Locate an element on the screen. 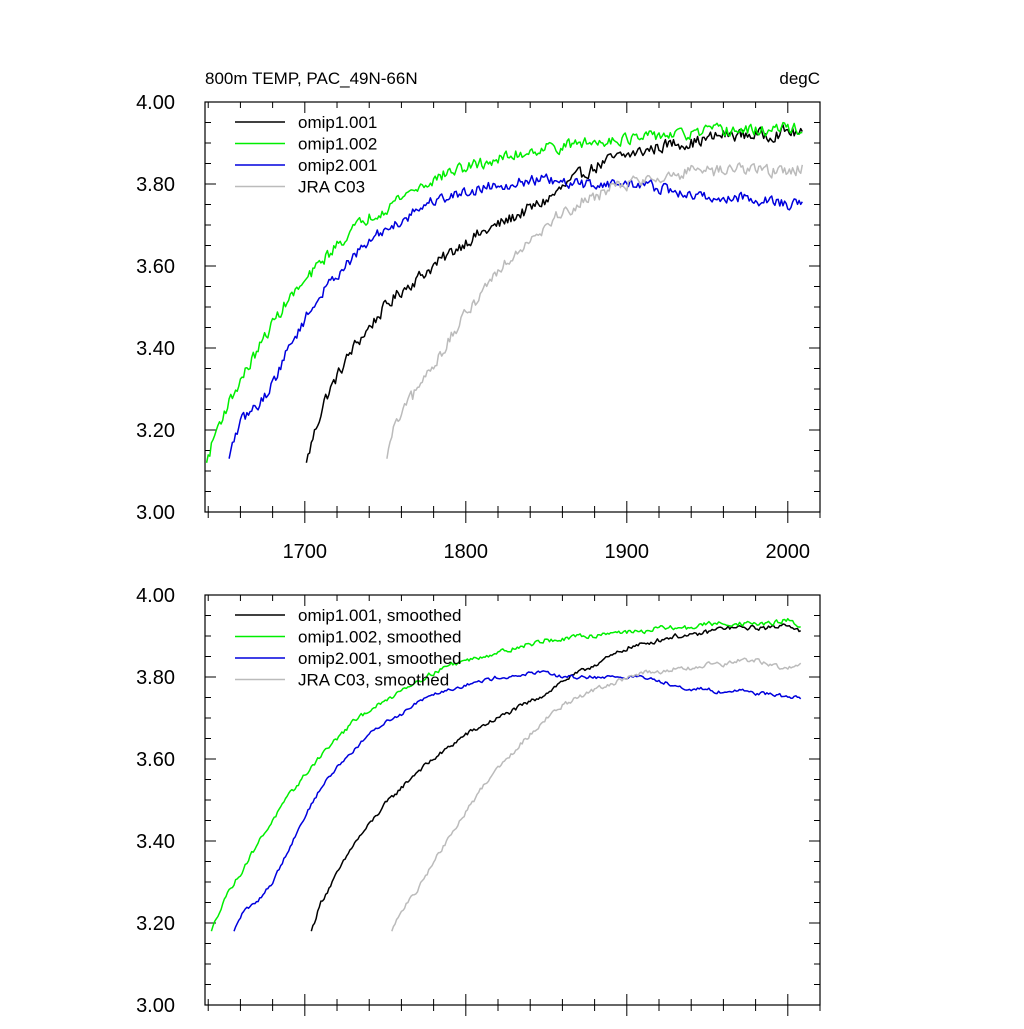  x-tick-label: 2000 is located at coordinates (788, 552).